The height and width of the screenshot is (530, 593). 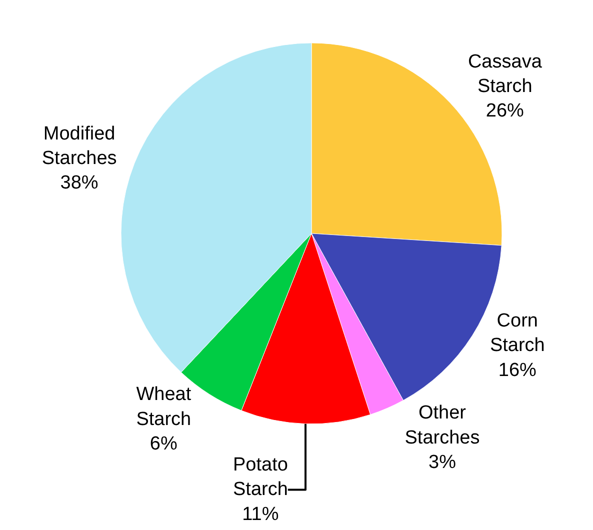 What do you see at coordinates (442, 425) in the screenshot?
I see `slice-label: Other Starches` at bounding box center [442, 425].